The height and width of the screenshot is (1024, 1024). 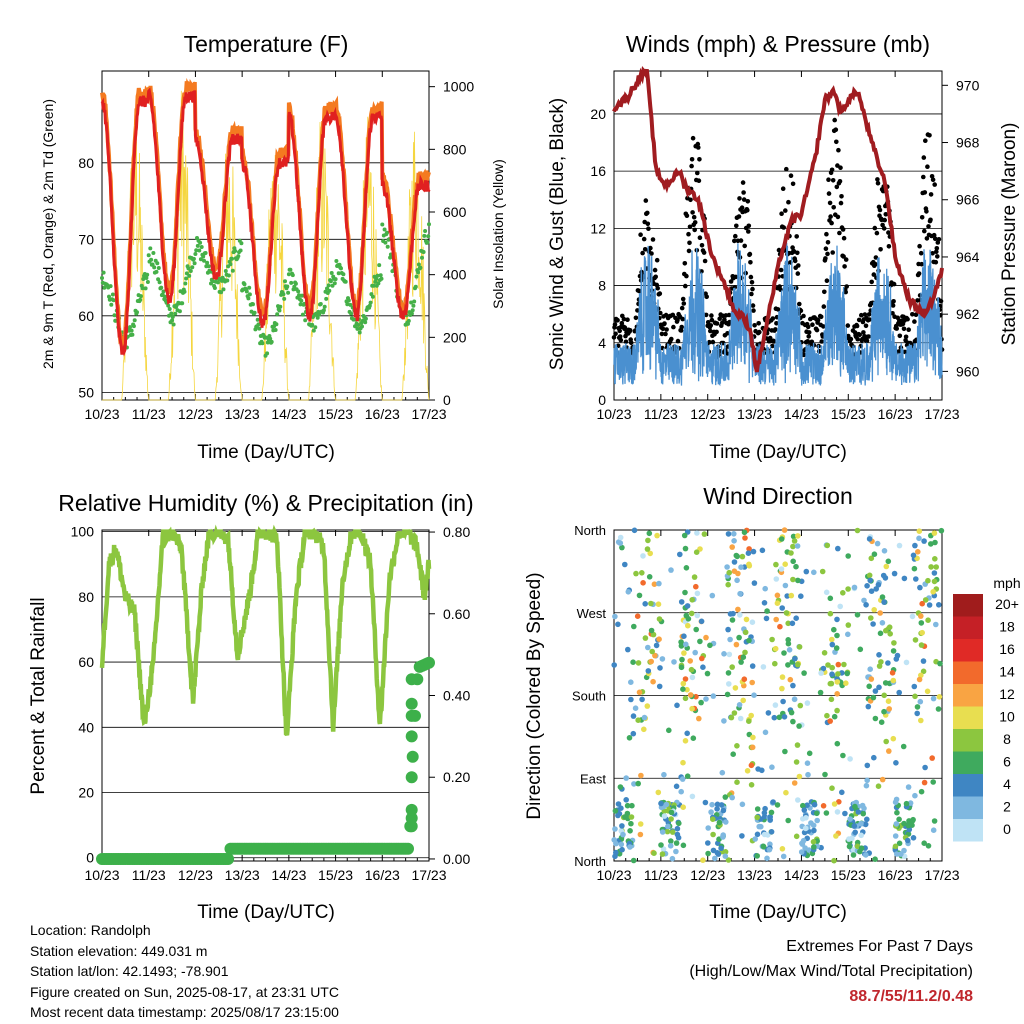 What do you see at coordinates (86, 316) in the screenshot?
I see `temp-y-tick-label: 60` at bounding box center [86, 316].